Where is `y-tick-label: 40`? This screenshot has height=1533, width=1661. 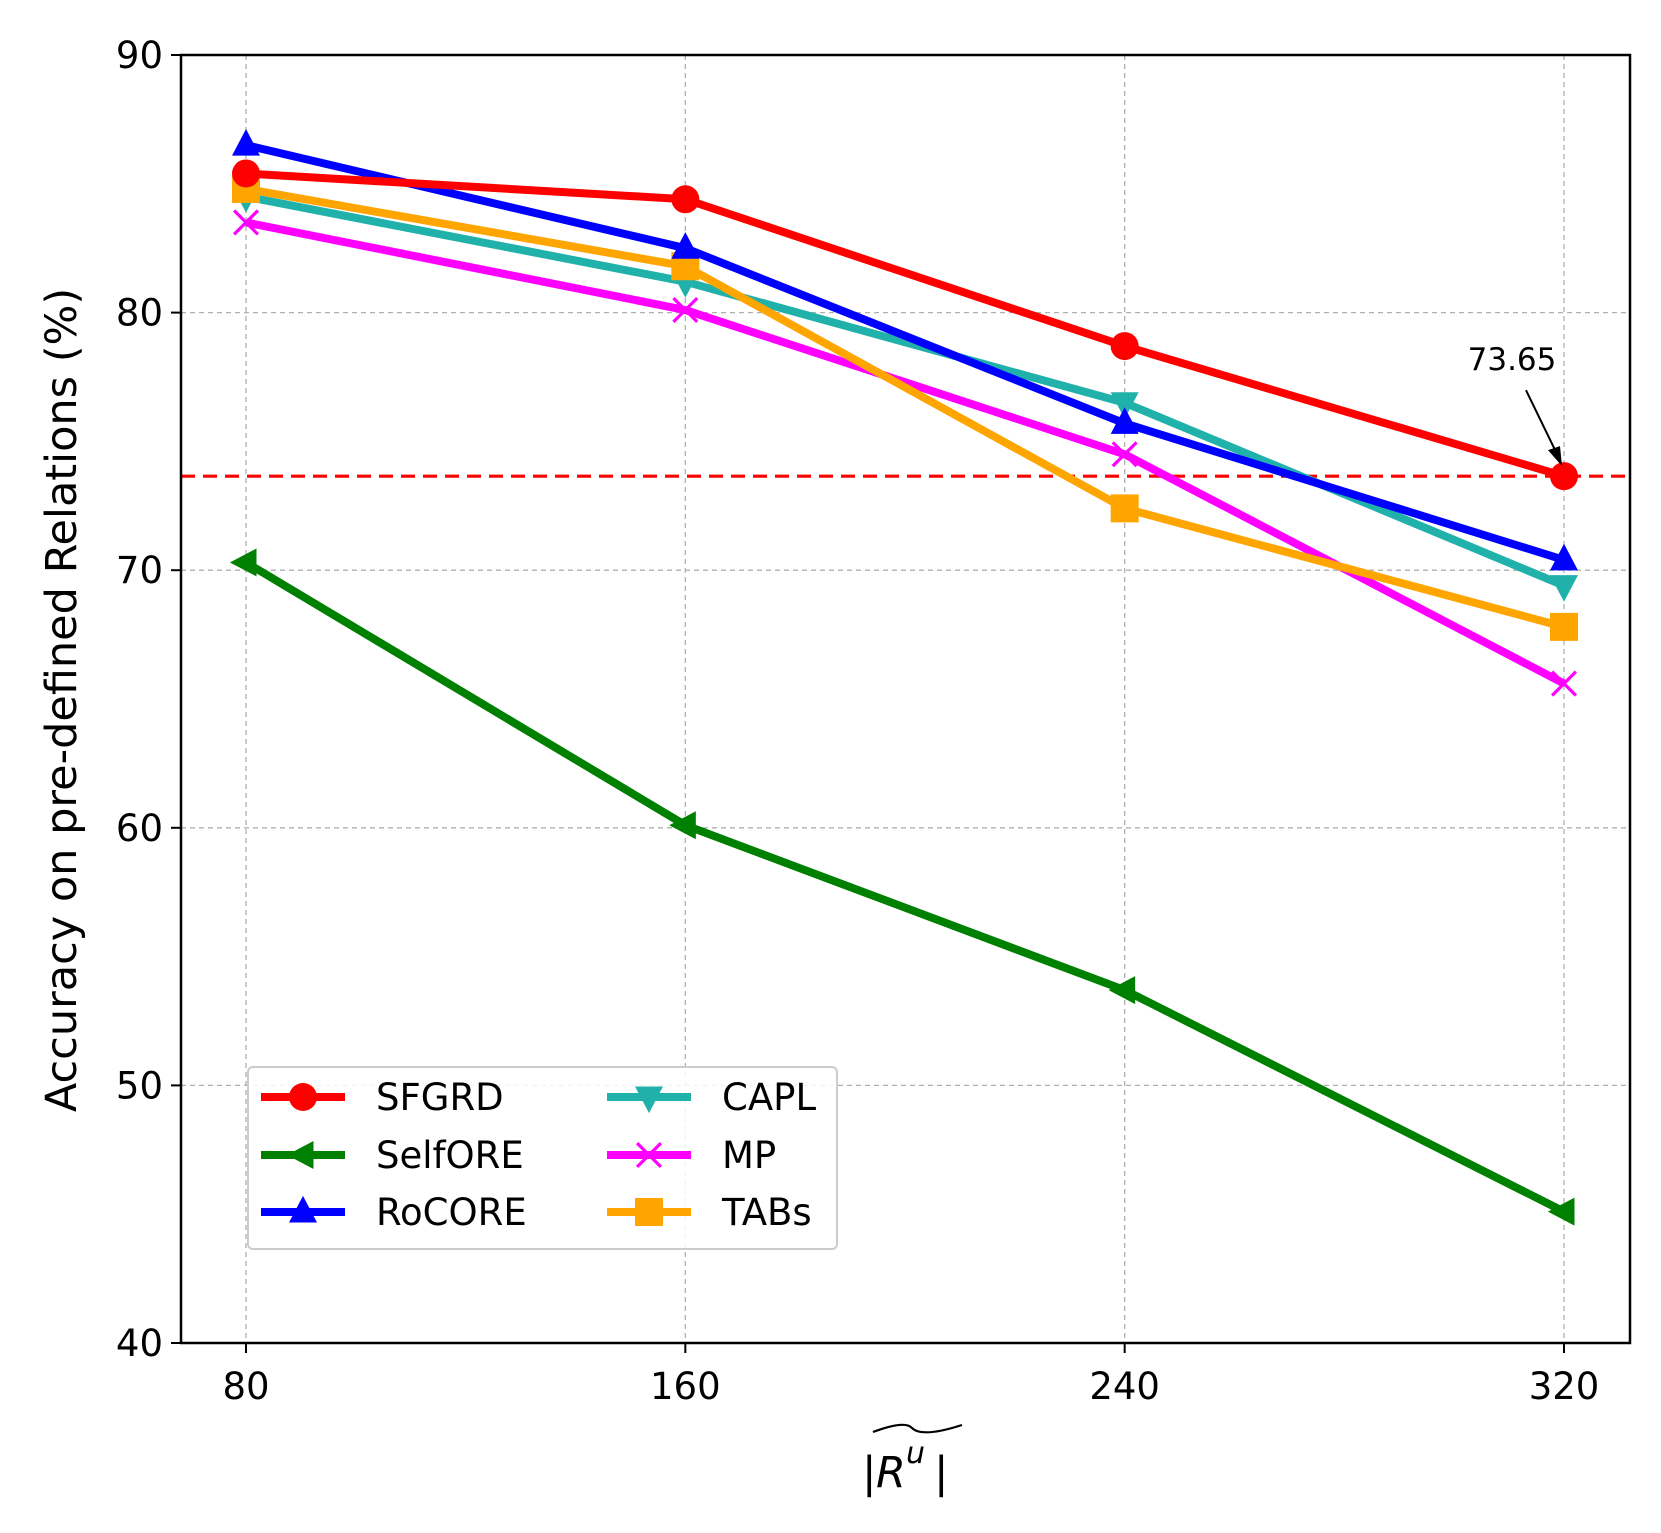
y-tick-label: 40 is located at coordinates (139, 1343).